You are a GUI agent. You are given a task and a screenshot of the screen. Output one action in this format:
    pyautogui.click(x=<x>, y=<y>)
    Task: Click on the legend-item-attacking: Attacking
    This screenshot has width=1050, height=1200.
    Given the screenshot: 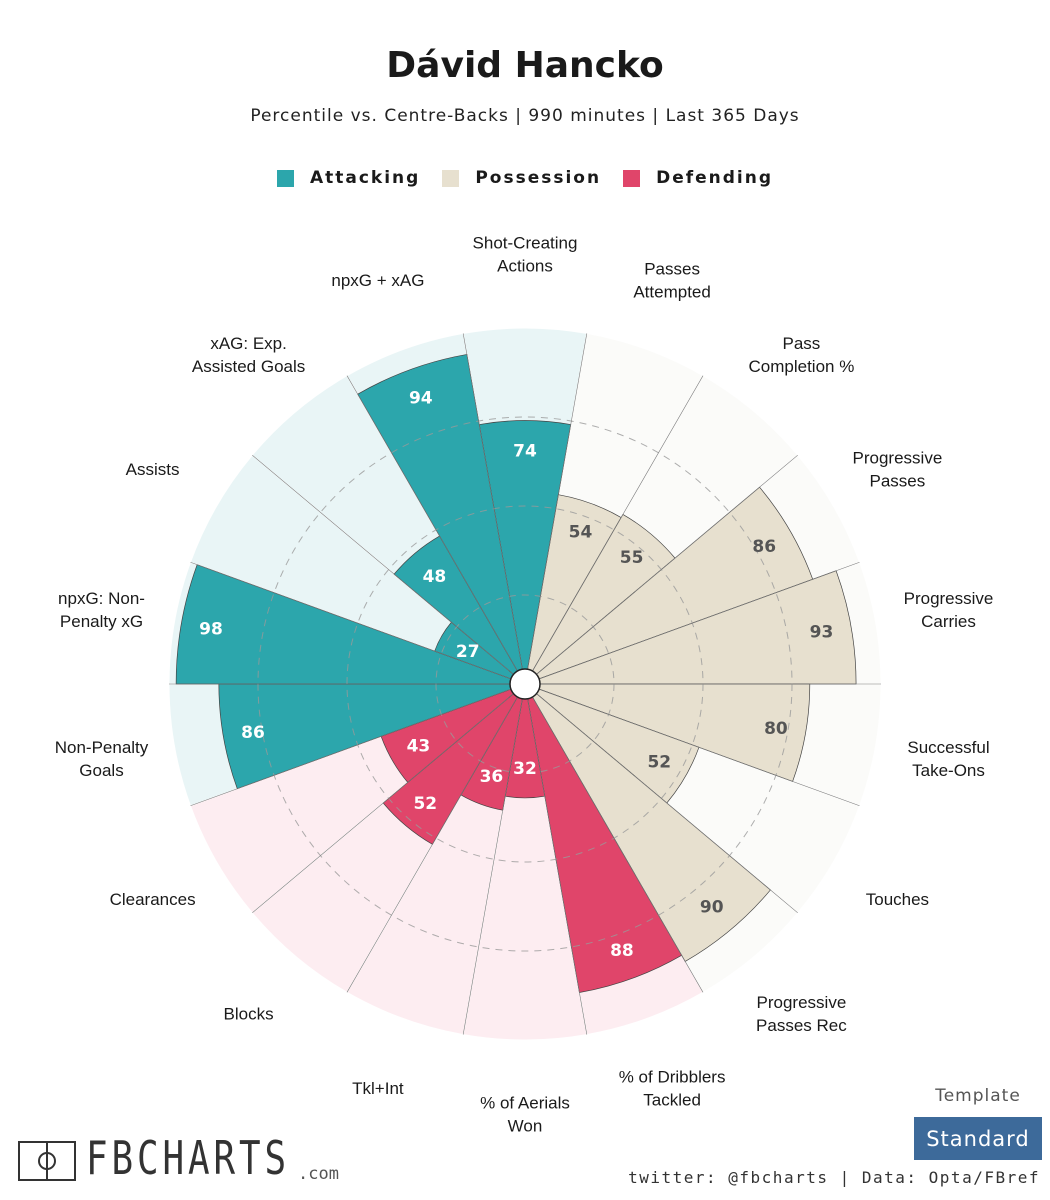 What is the action you would take?
    pyautogui.click(x=348, y=178)
    